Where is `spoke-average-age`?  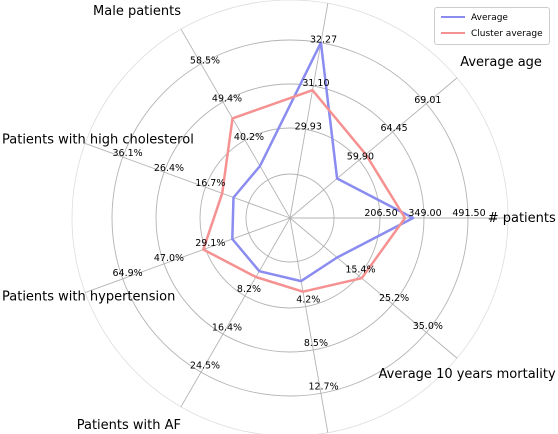
spoke-average-age is located at coordinates (373, 148).